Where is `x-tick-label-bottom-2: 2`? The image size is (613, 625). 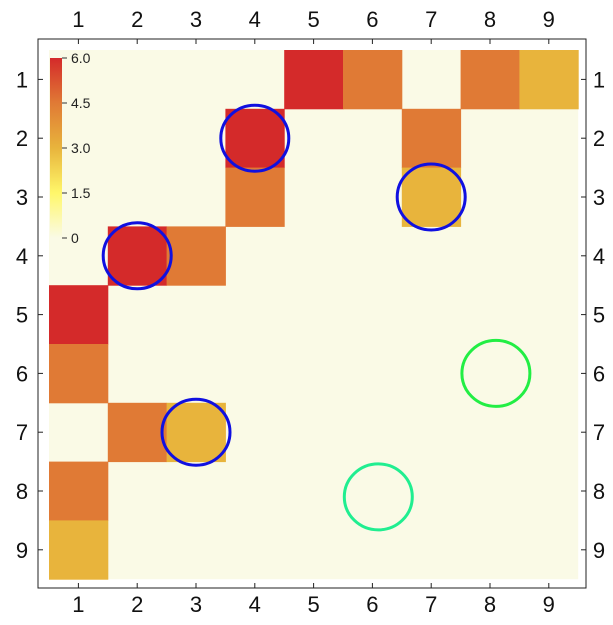
x-tick-label-bottom-2: 2 is located at coordinates (137, 604).